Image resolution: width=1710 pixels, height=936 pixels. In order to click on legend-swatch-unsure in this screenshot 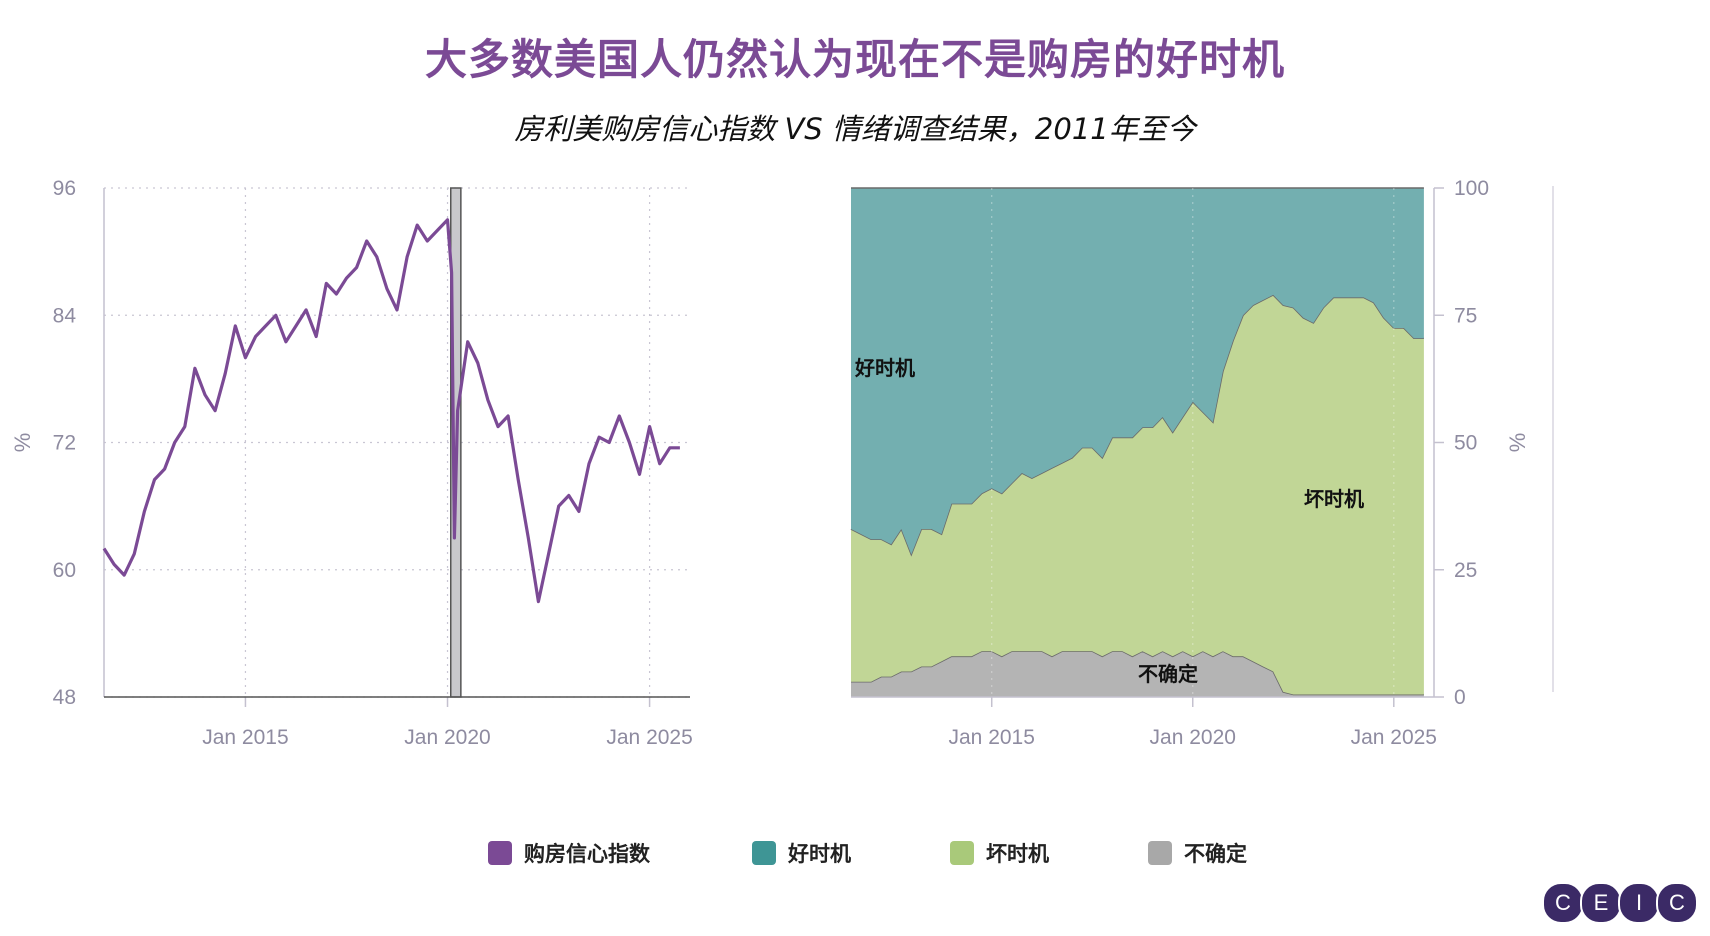, I will do `click(1160, 853)`.